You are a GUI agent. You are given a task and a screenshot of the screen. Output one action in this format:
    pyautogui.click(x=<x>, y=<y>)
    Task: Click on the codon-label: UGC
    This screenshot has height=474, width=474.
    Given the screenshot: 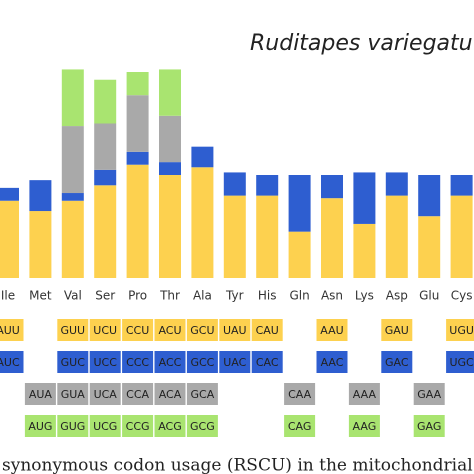 What is the action you would take?
    pyautogui.click(x=461, y=362)
    